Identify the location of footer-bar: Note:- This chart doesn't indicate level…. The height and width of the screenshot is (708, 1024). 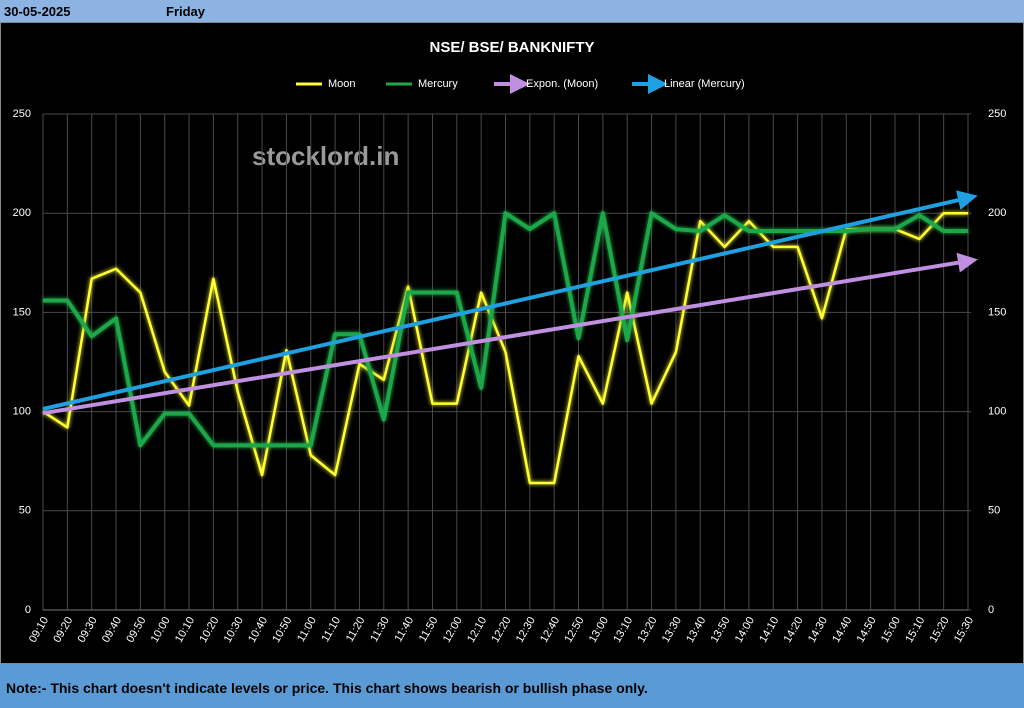
(512, 686).